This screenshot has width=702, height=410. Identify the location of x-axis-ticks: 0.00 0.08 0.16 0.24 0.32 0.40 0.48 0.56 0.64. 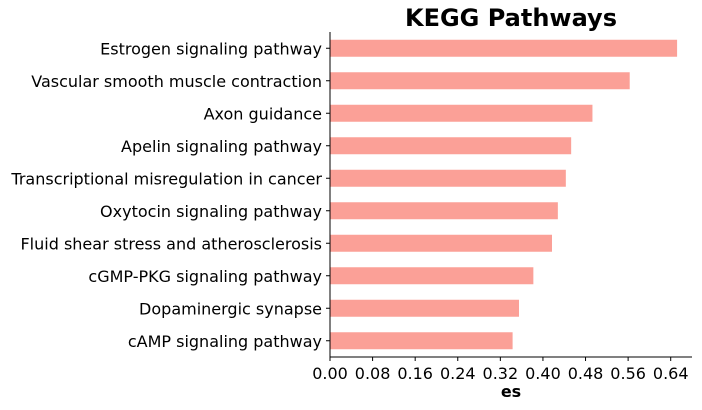
(500, 370).